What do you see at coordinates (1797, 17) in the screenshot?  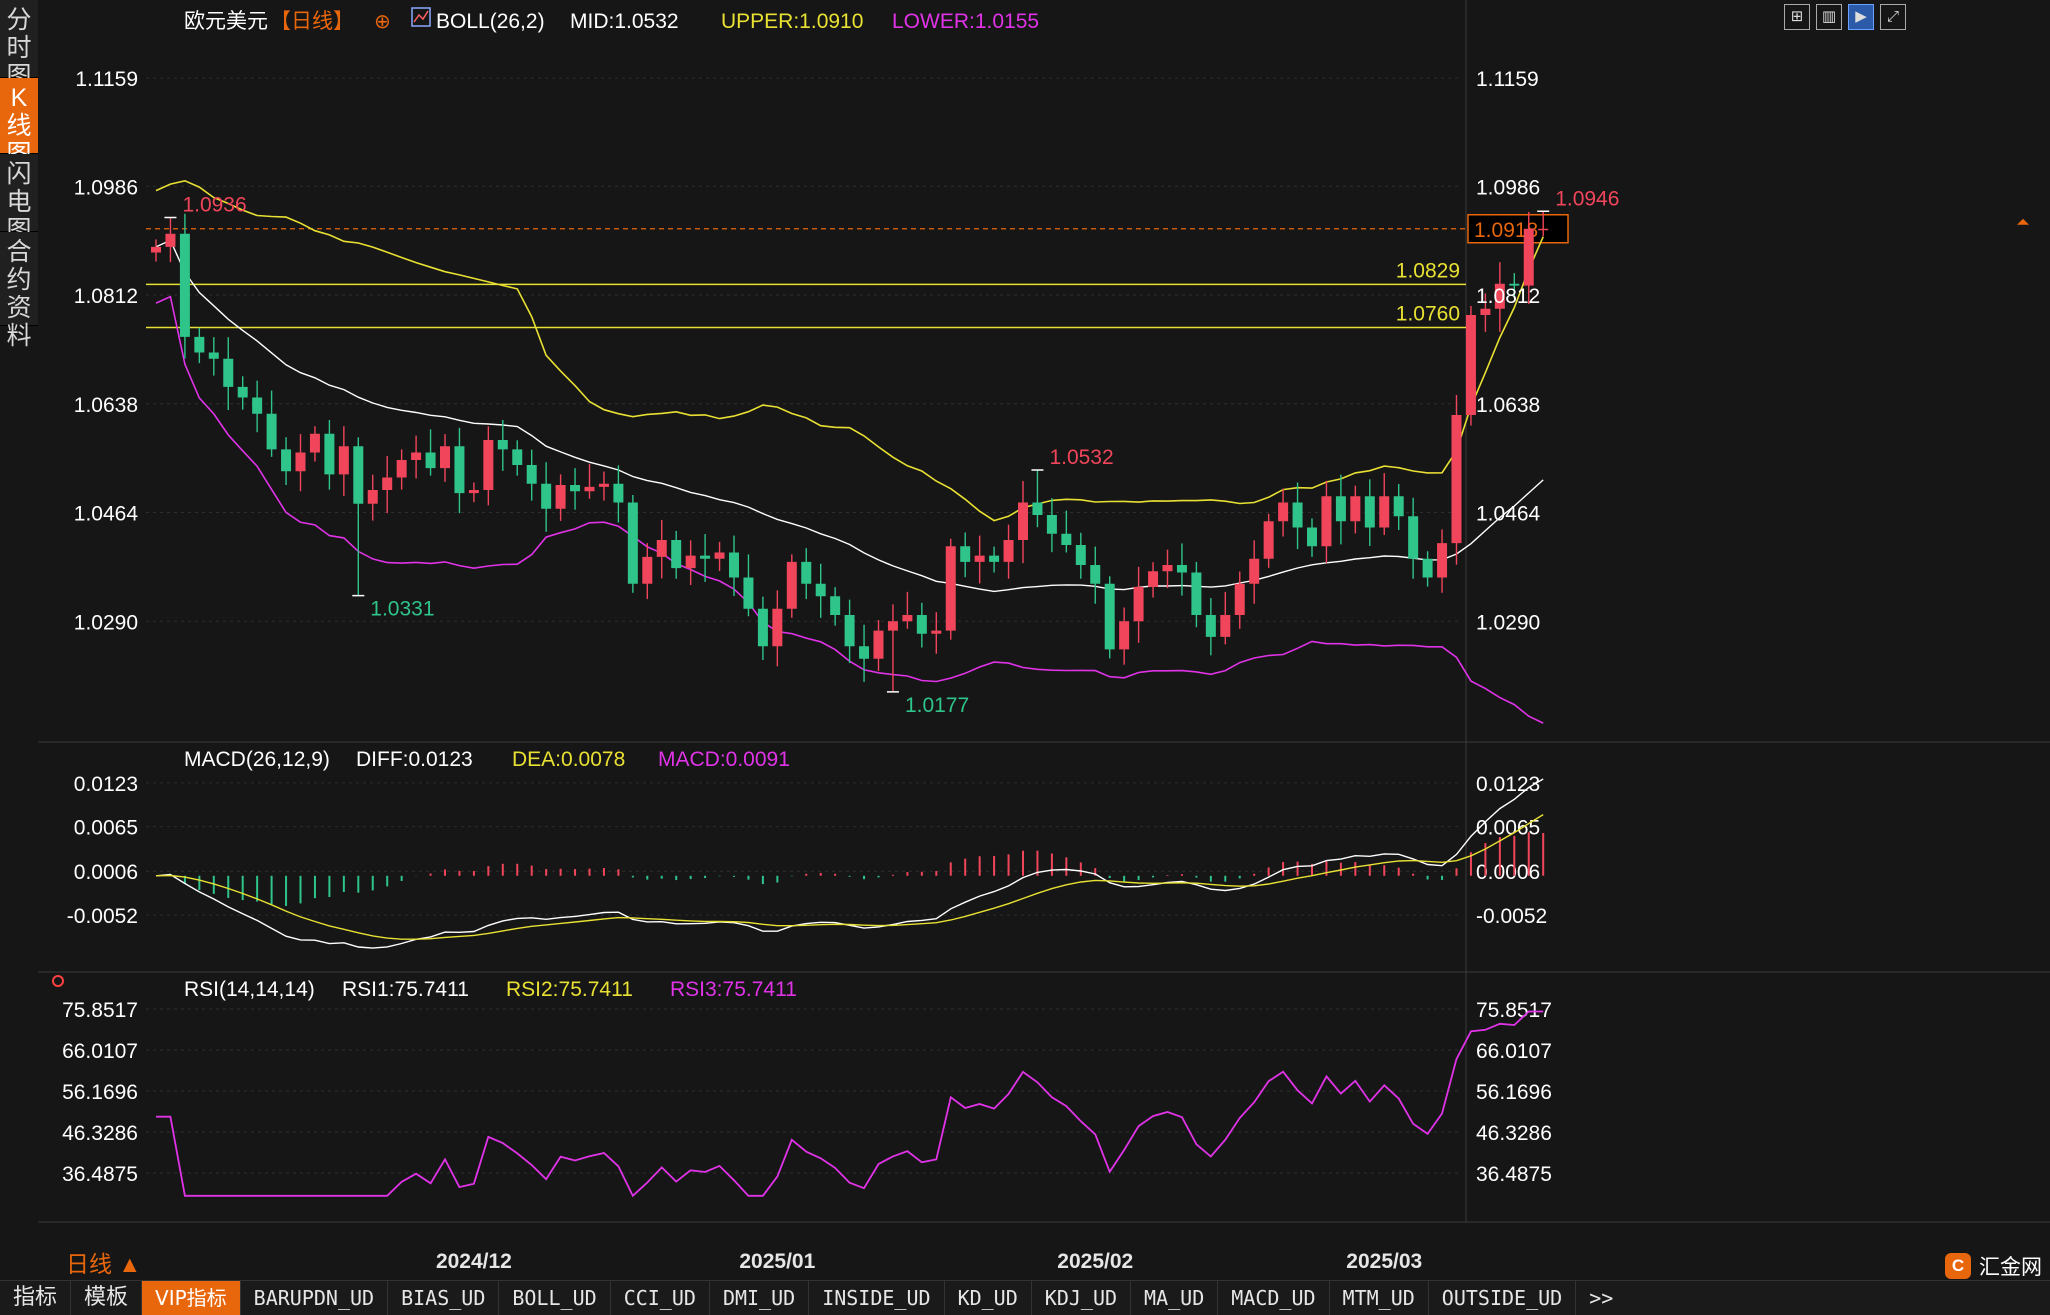 I see `grid-icon: ⊞` at bounding box center [1797, 17].